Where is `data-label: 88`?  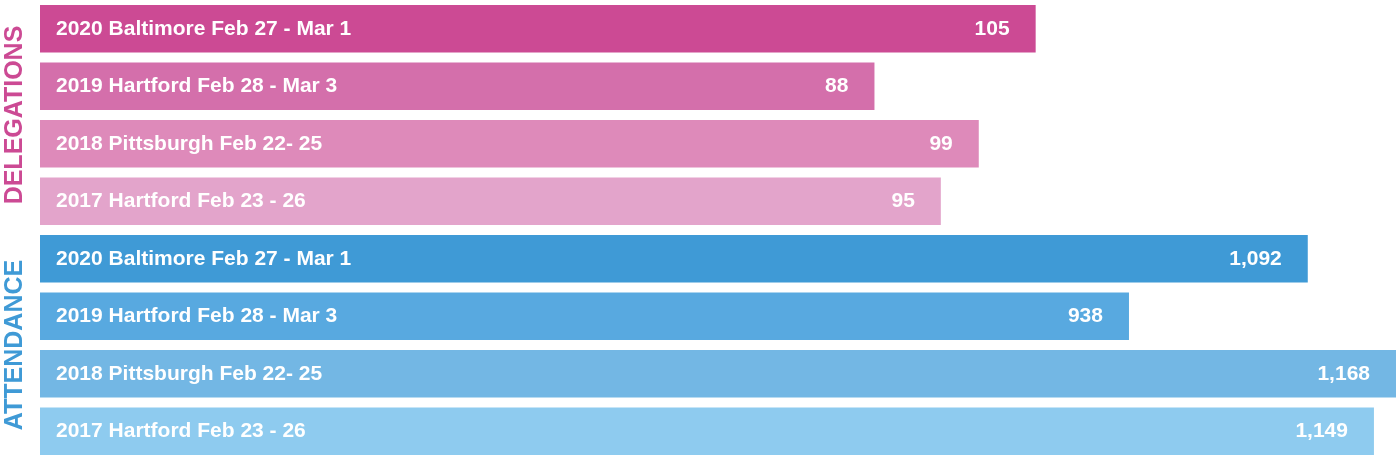
data-label: 88 is located at coordinates (837, 85).